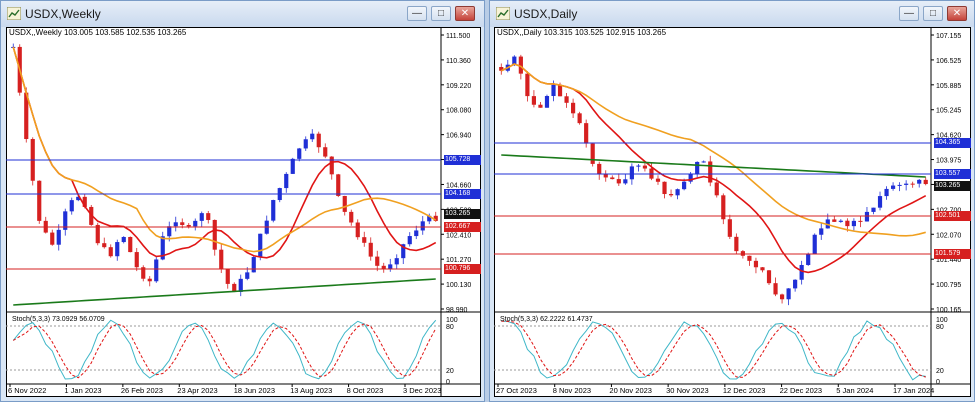 This screenshot has height=402, width=975. I want to click on daily-title: USDX,Daily, so click(546, 14).